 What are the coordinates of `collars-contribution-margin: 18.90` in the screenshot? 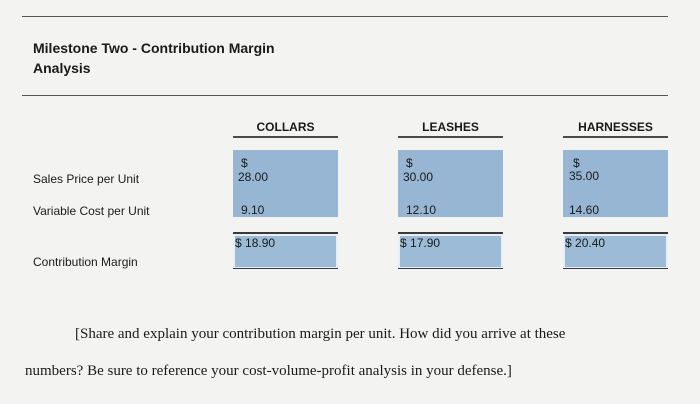 It's located at (260, 243).